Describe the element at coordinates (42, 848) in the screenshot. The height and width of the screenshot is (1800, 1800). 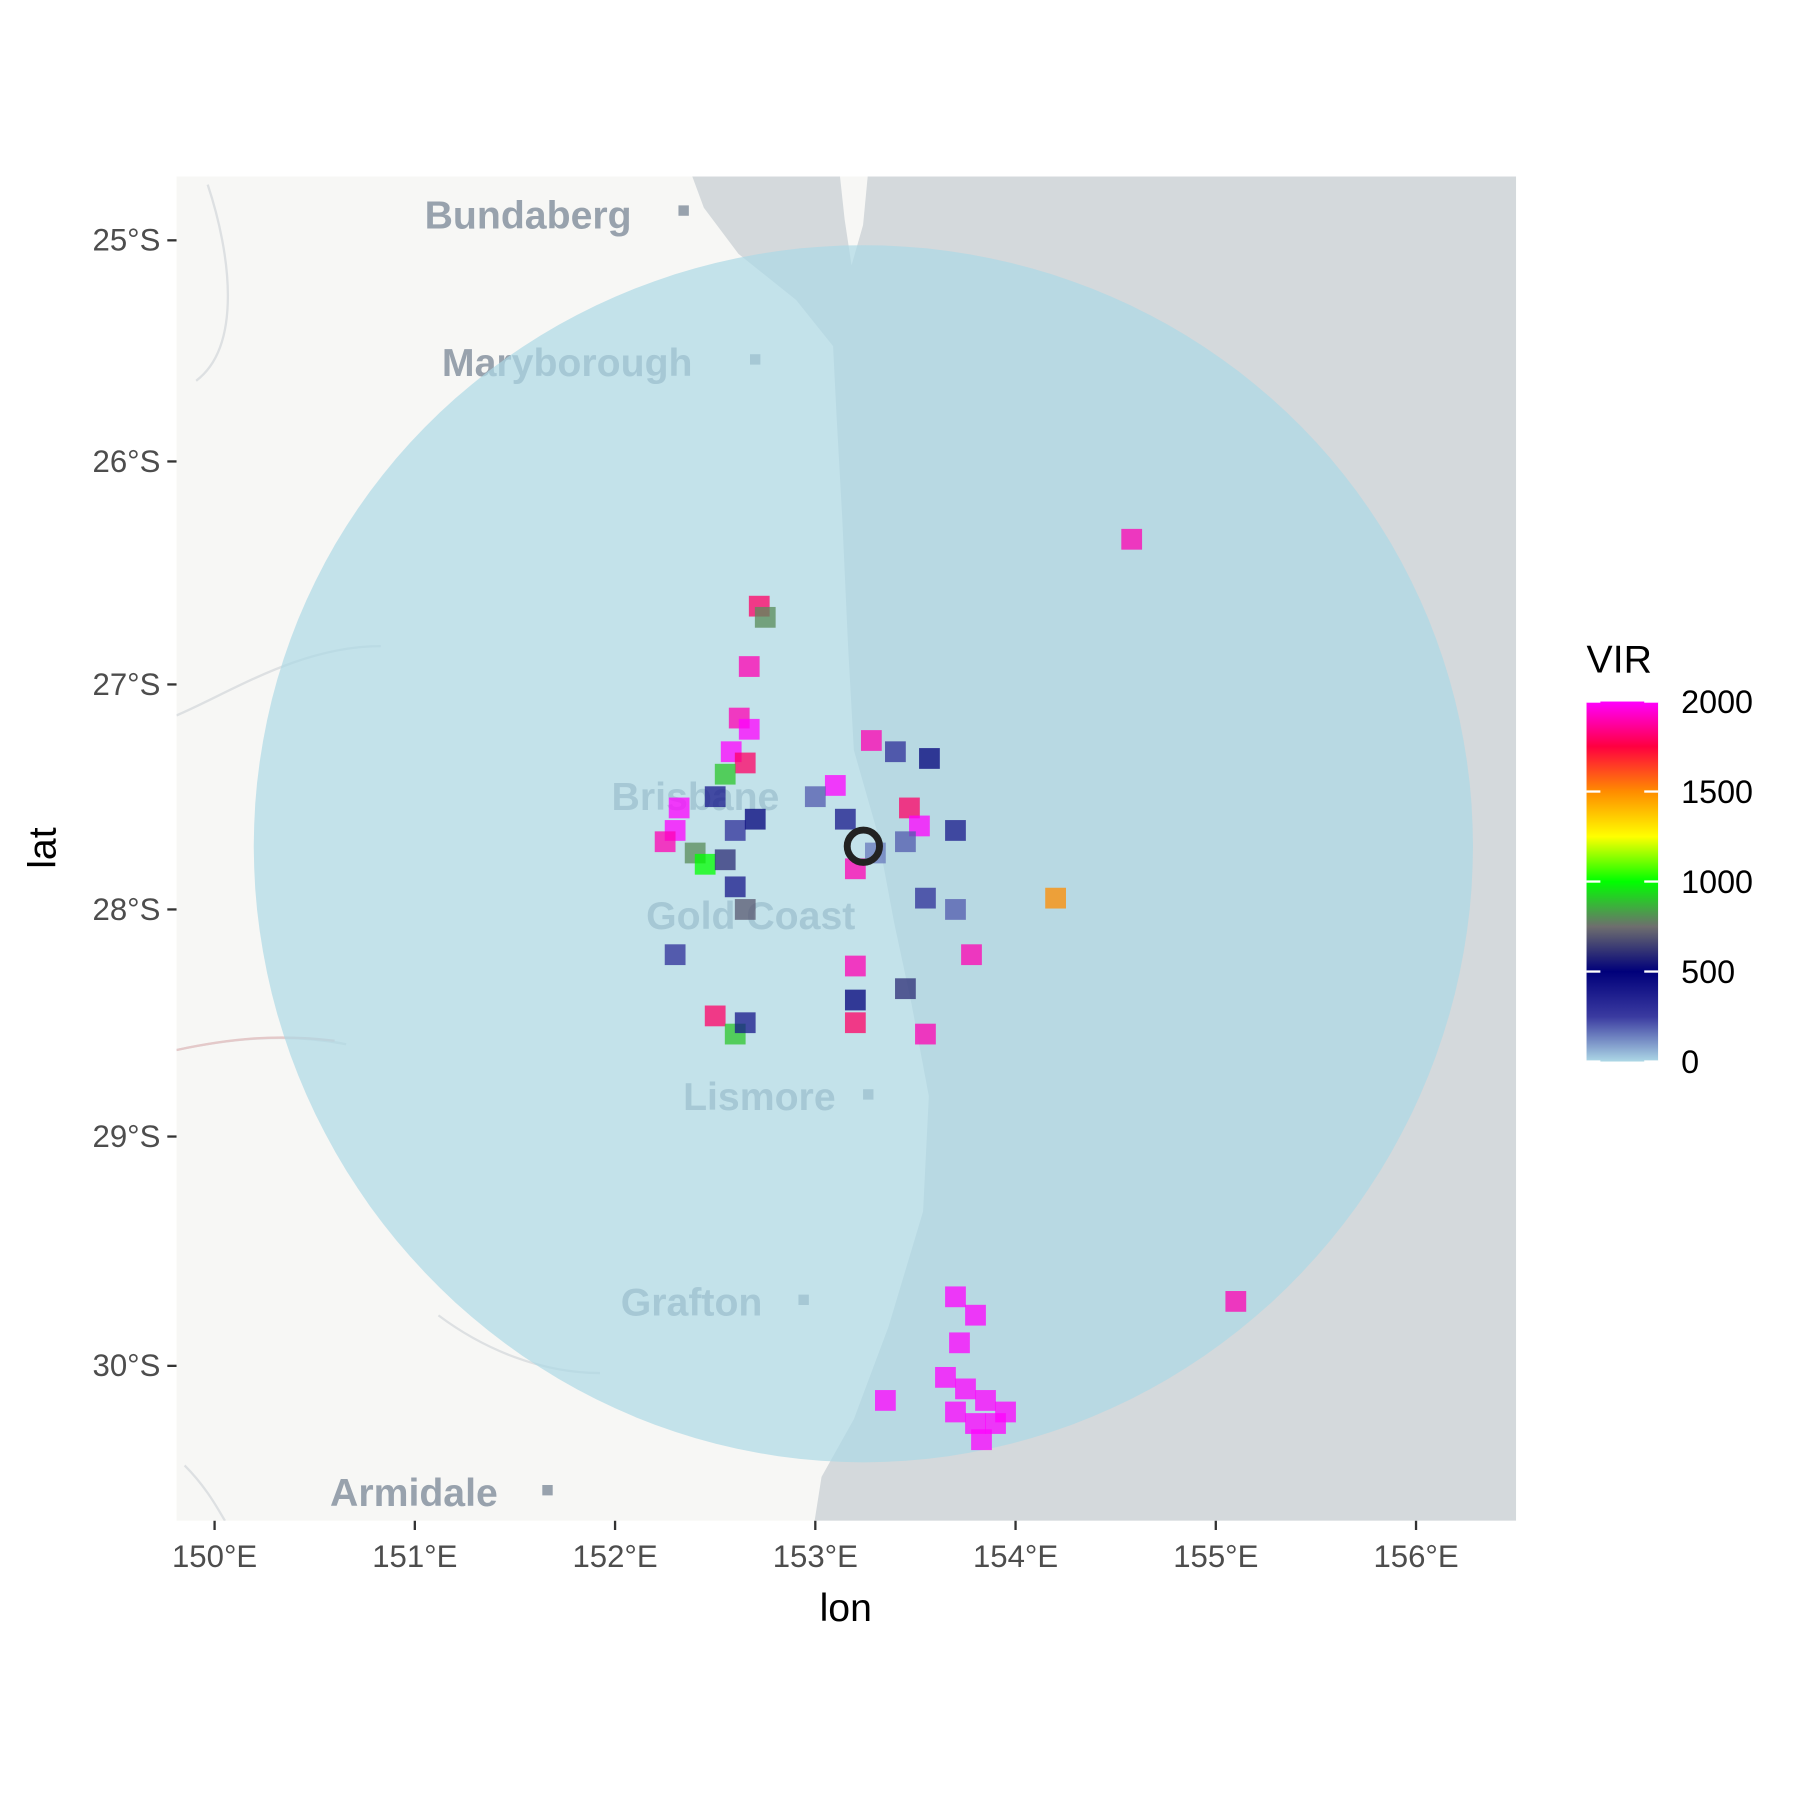
I see `y-axis-title: lat` at that location.